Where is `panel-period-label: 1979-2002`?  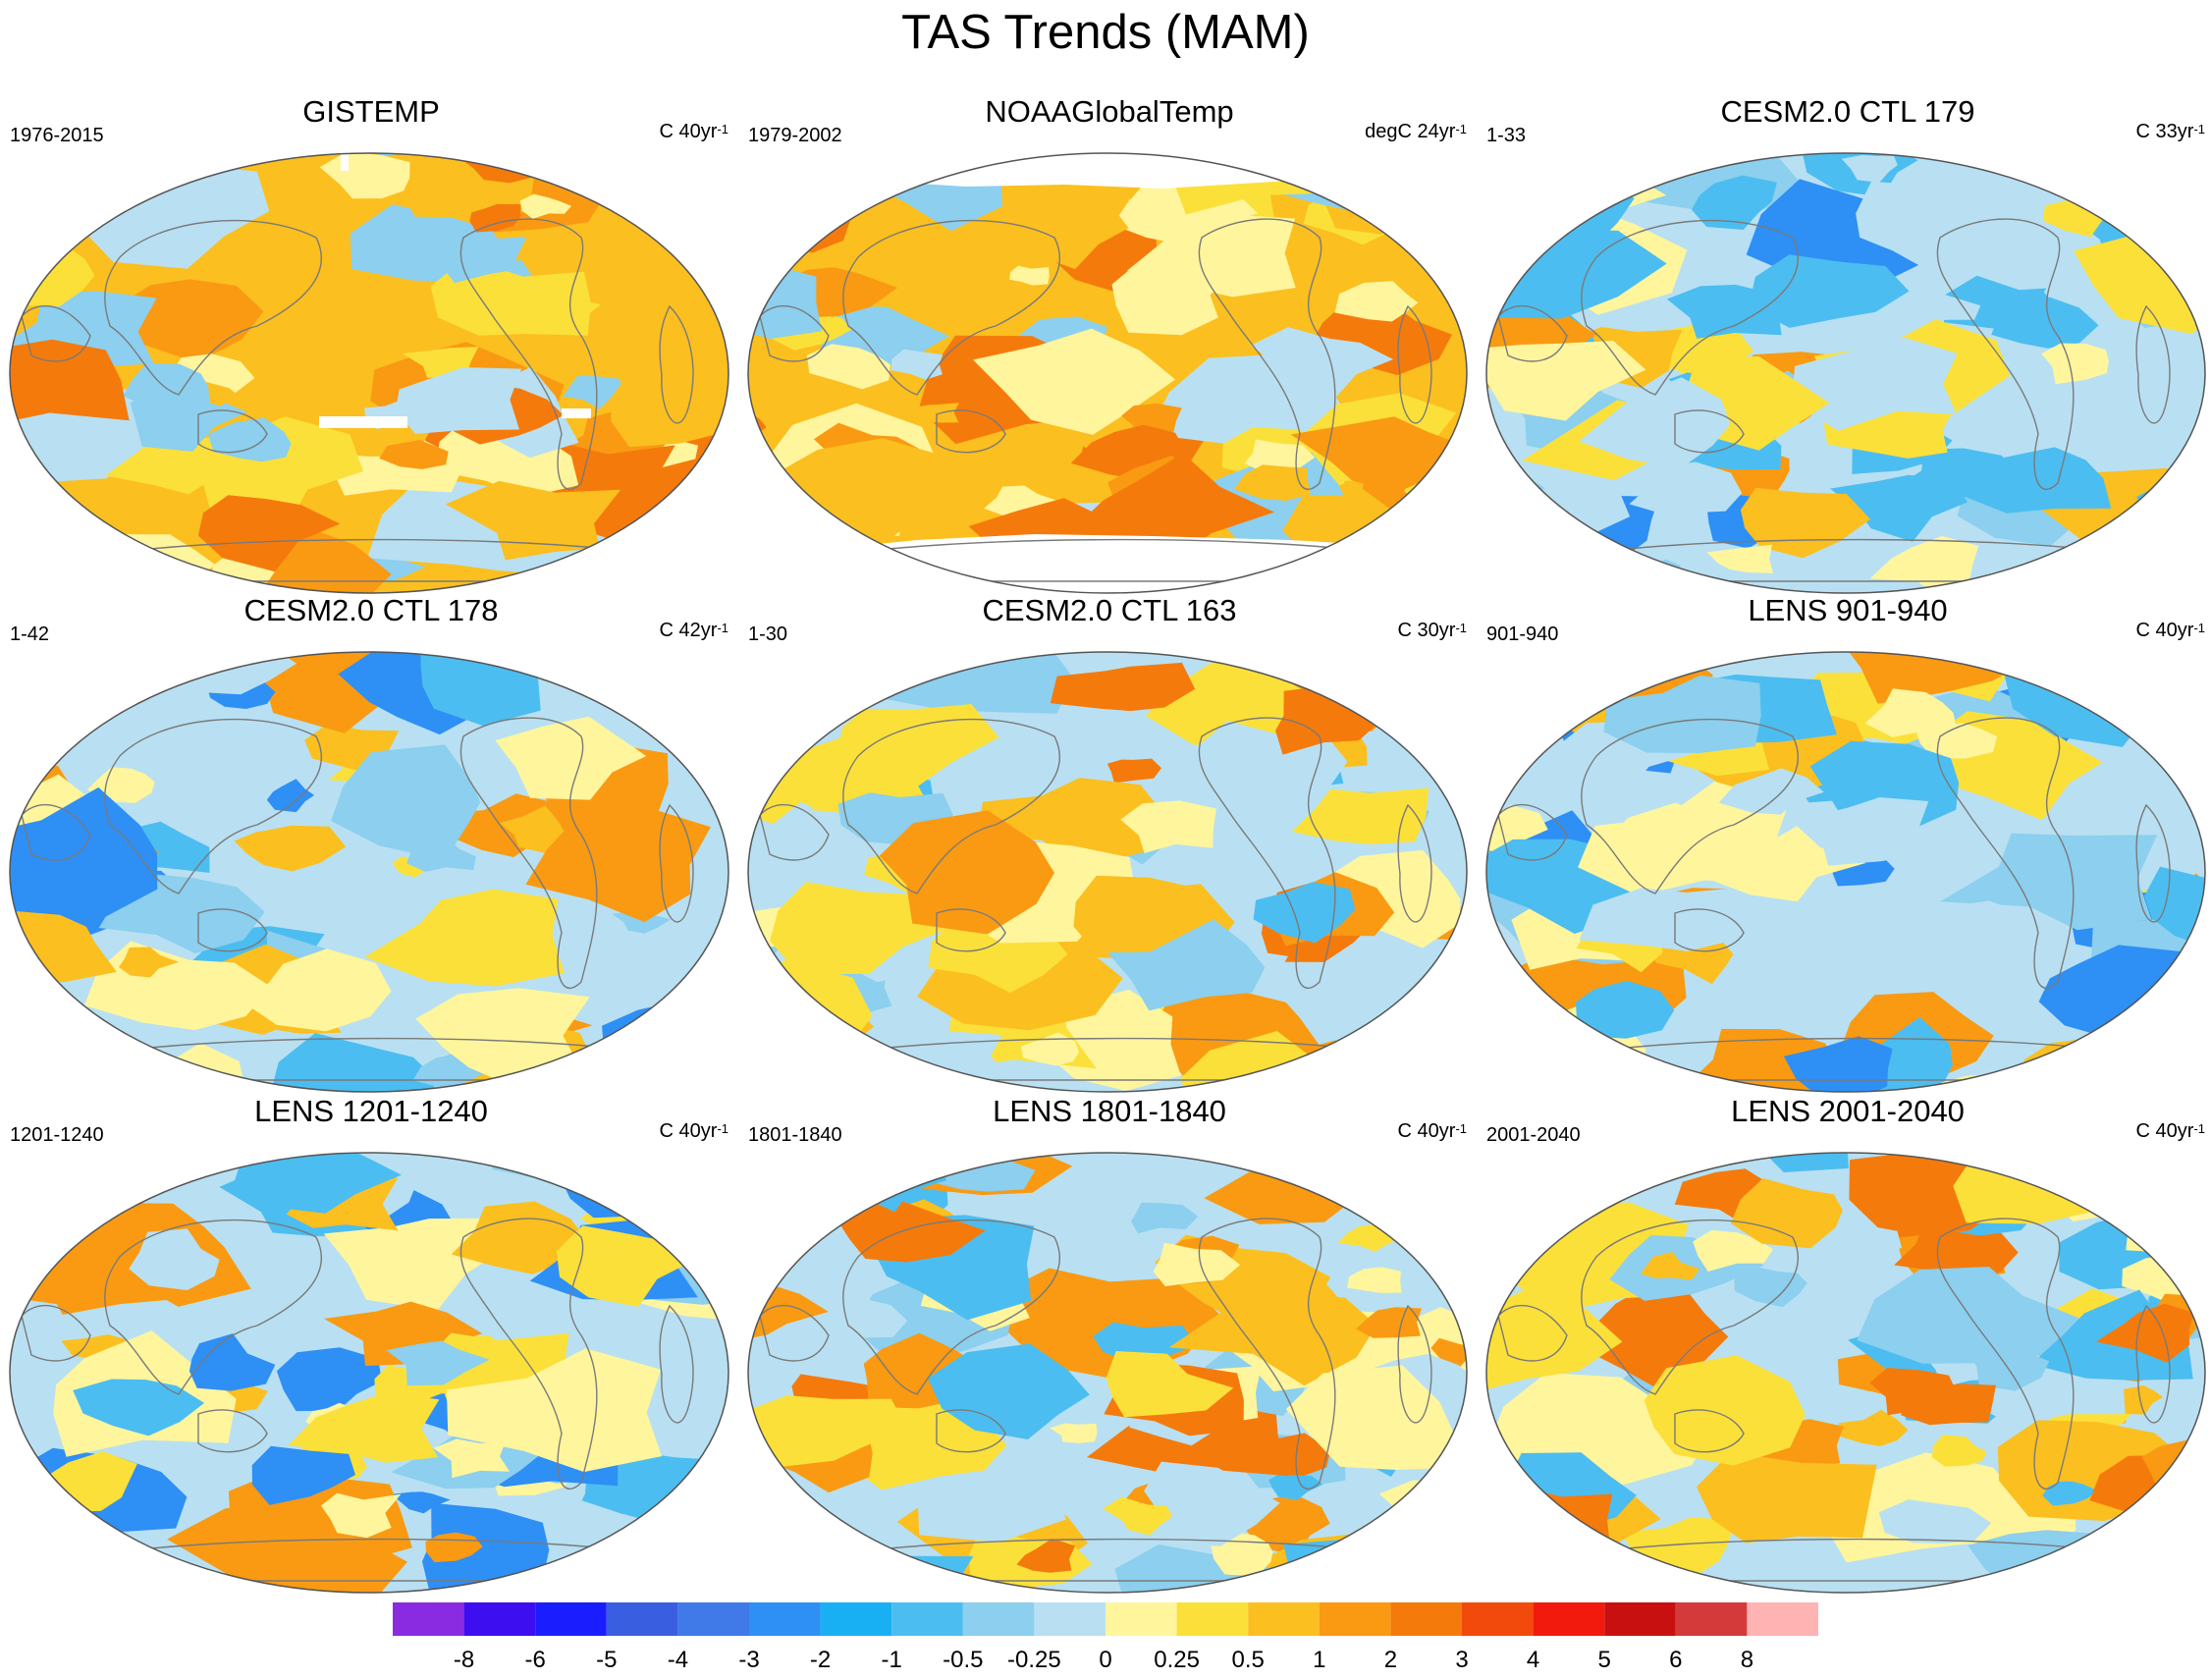 panel-period-label: 1979-2002 is located at coordinates (795, 135).